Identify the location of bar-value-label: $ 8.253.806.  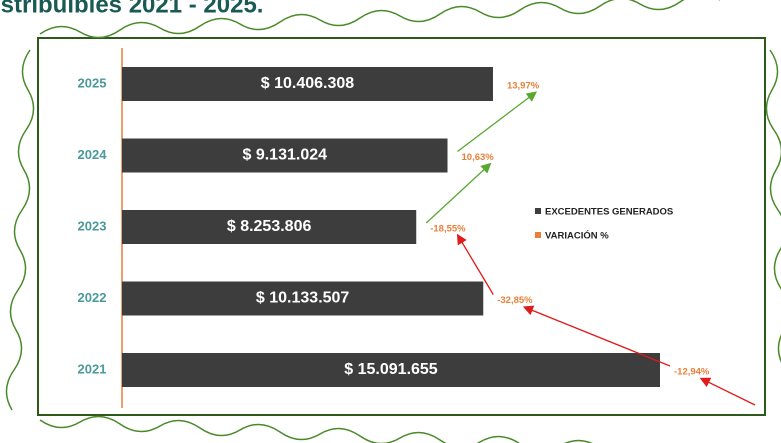
(269, 226).